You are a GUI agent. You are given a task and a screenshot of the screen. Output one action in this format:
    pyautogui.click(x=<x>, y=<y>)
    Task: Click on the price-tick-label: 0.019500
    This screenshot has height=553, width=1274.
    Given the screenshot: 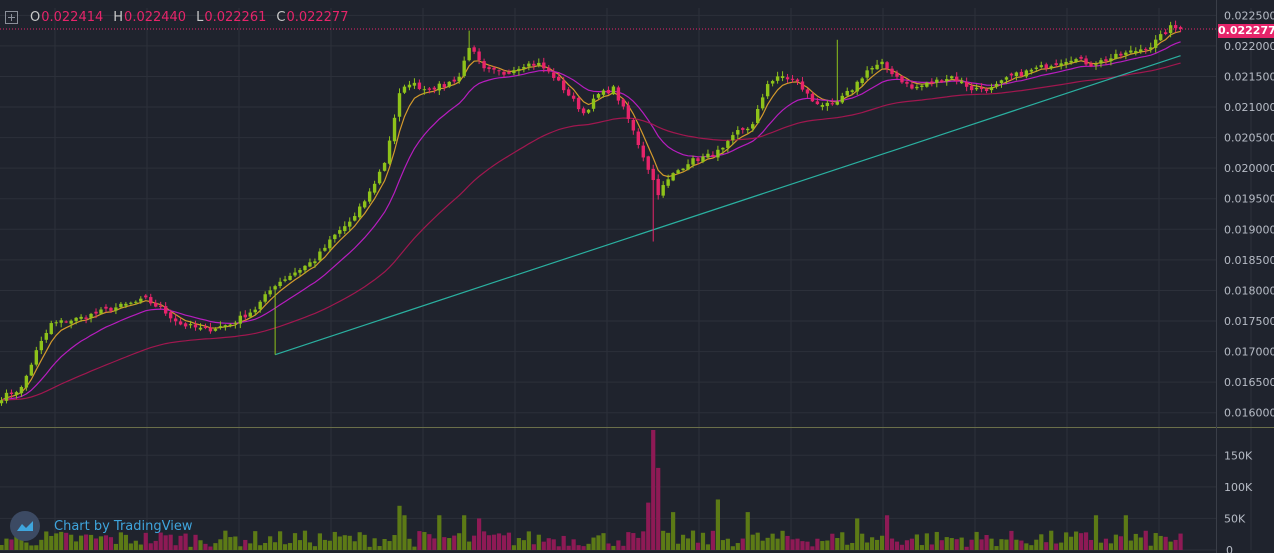 What is the action you would take?
    pyautogui.click(x=1249, y=199)
    